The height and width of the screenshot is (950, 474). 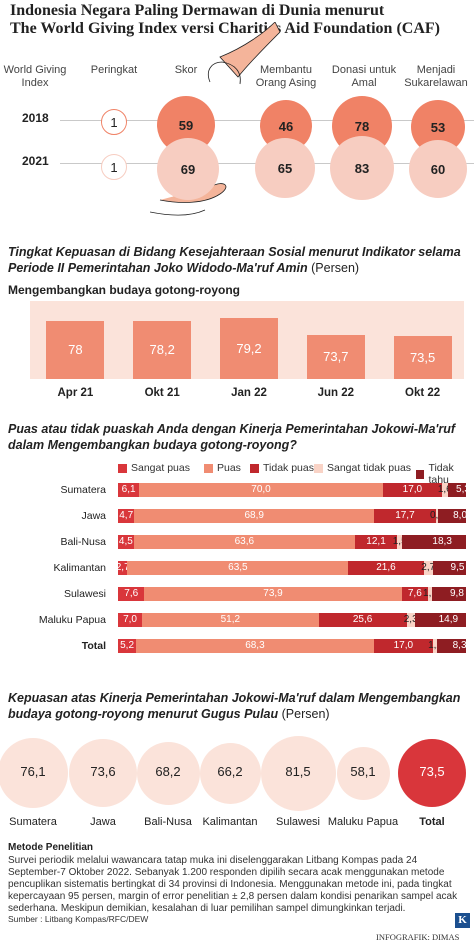 What do you see at coordinates (386, 567) in the screenshot?
I see `stack-value-label: 21,6` at bounding box center [386, 567].